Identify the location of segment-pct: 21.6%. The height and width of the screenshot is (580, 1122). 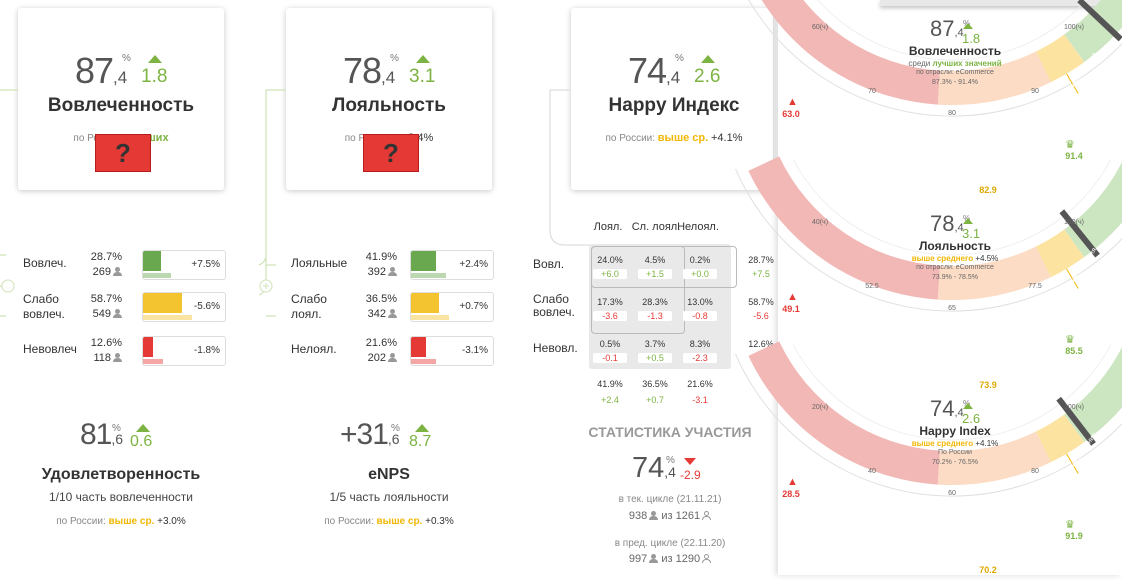
(381, 343).